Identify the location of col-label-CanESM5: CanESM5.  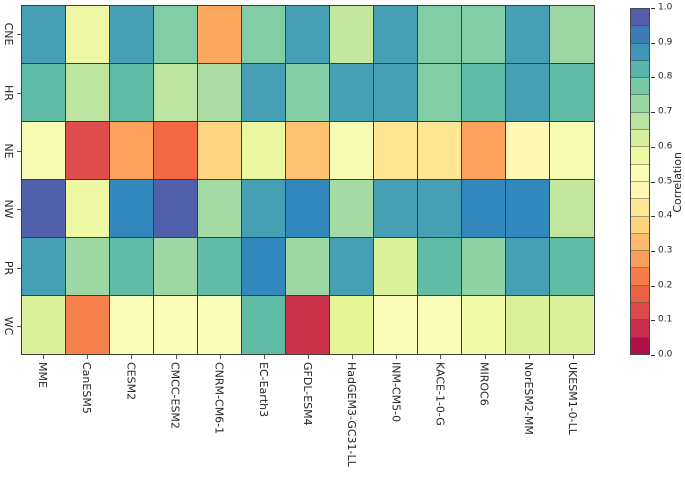
(87, 388).